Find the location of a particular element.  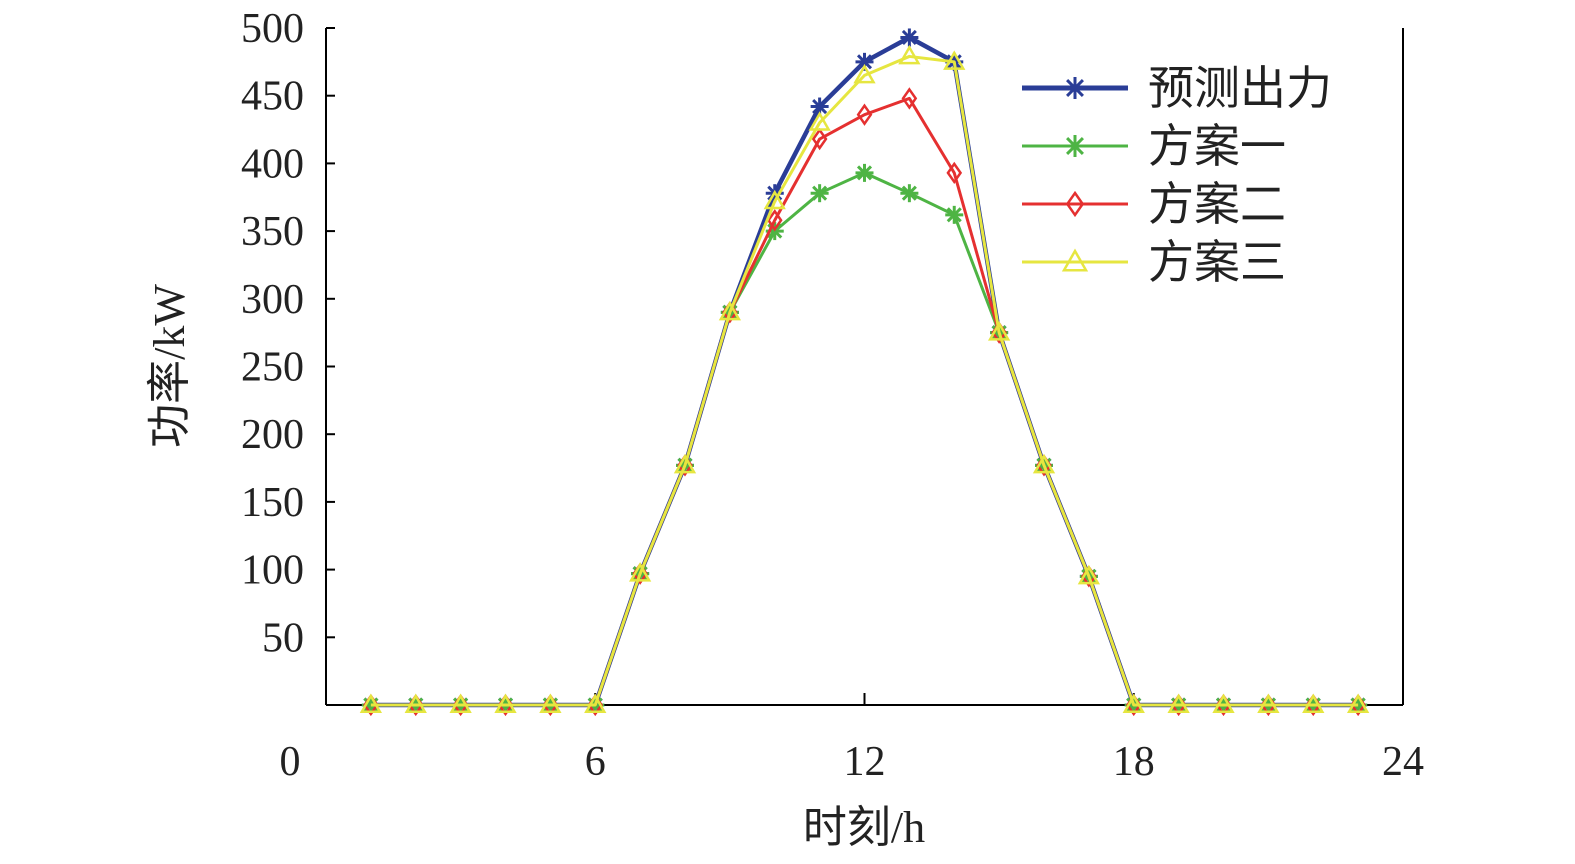

legend-item: 方案二 is located at coordinates (1154, 204).